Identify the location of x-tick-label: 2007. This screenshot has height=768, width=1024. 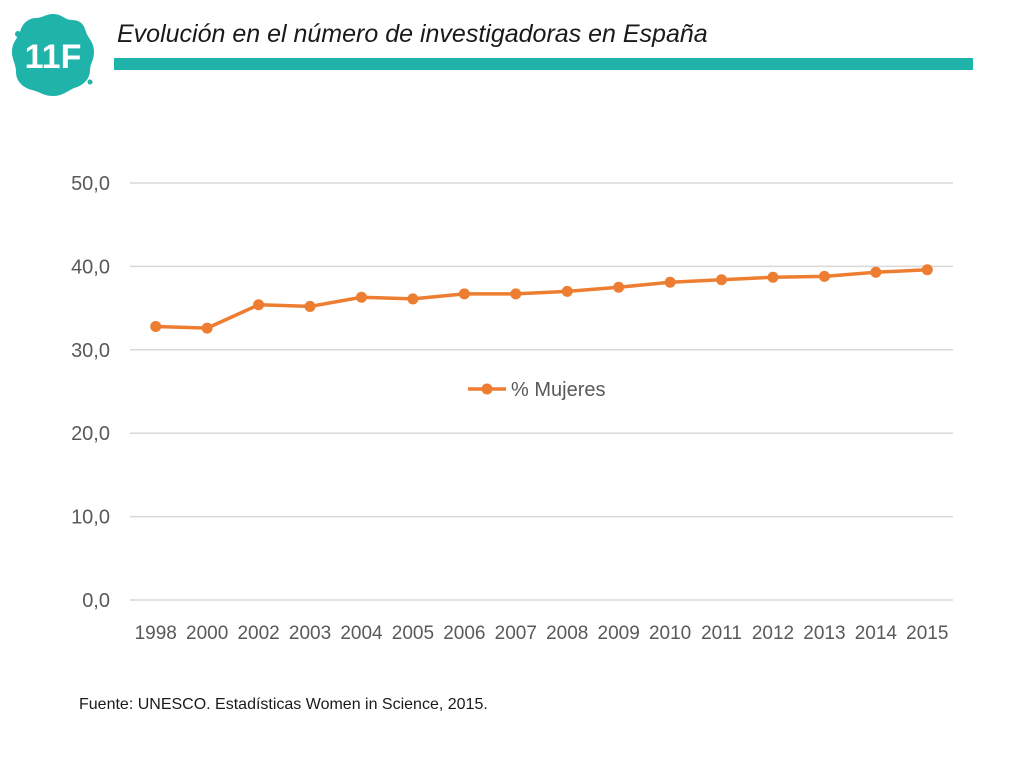
(516, 633).